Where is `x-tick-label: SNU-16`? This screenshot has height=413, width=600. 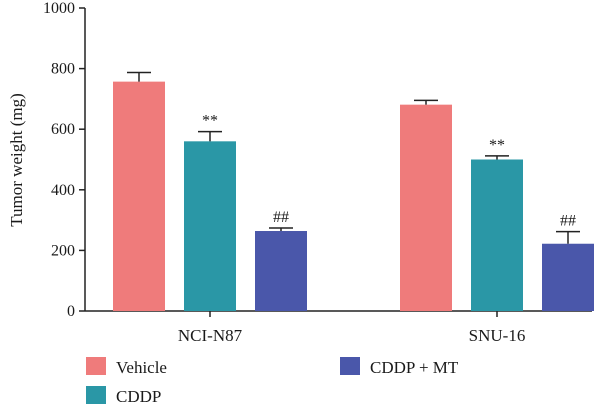
x-tick-label: SNU-16 is located at coordinates (497, 335).